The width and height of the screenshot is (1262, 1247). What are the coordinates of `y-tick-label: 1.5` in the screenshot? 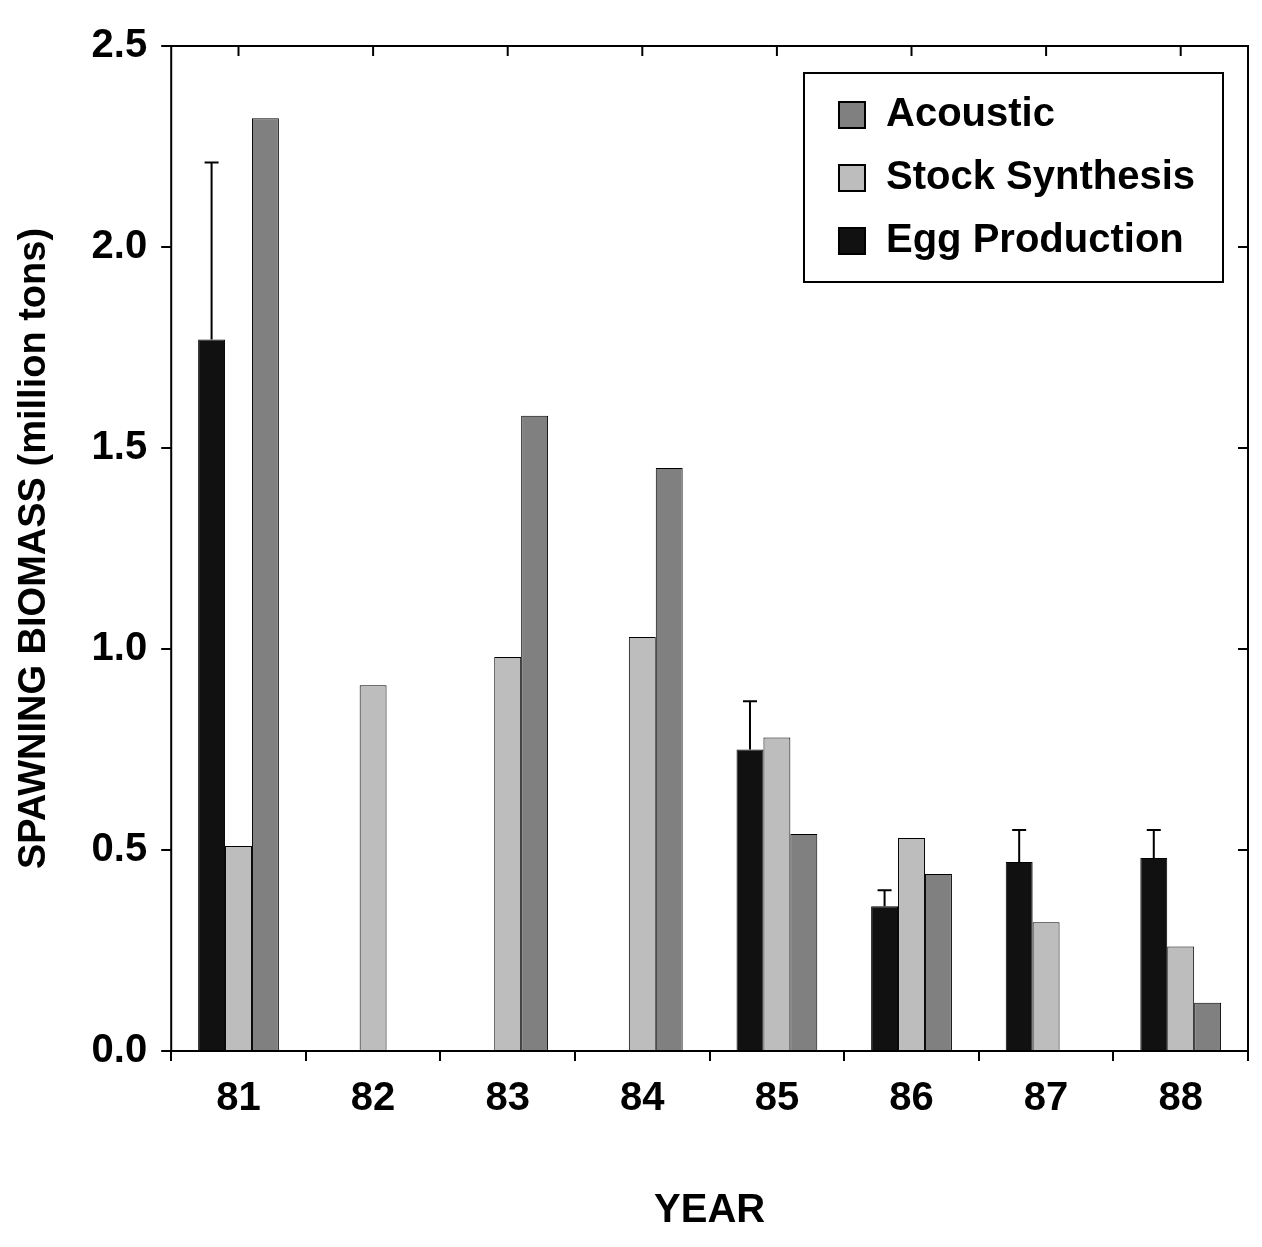 It's located at (119, 445).